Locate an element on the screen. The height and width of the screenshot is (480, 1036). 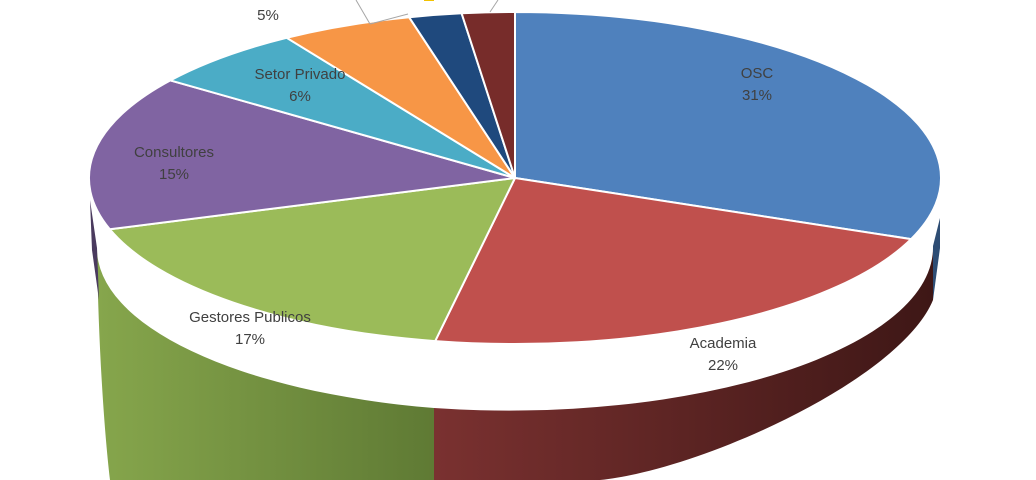
label-value-osc: 31% is located at coordinates (757, 95).